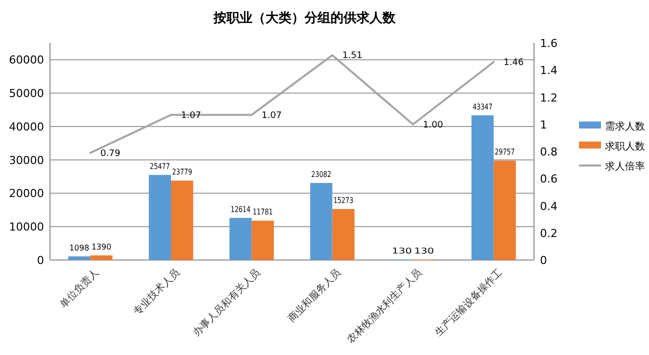 Image resolution: width=649 pixels, height=355 pixels. Describe the element at coordinates (26, 60) in the screenshot. I see `y-tick-label: 60000` at that location.